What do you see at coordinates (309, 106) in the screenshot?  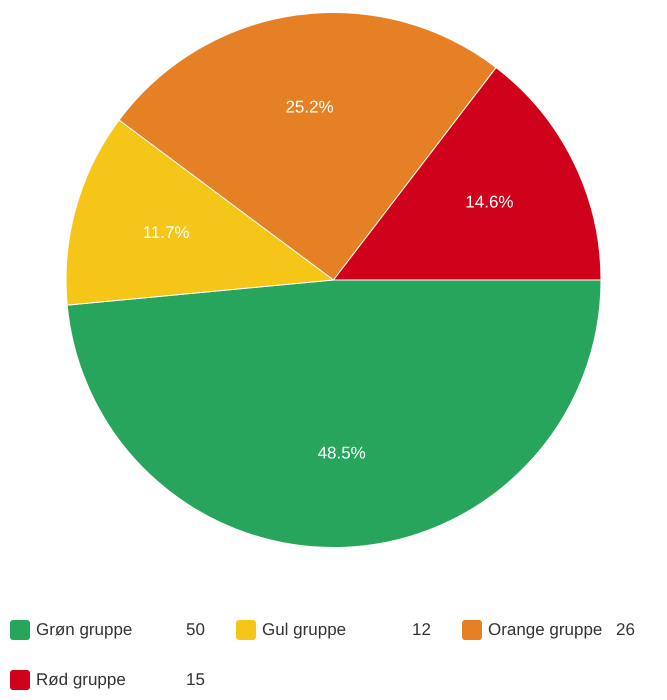 I see `data-label: 25.2%` at bounding box center [309, 106].